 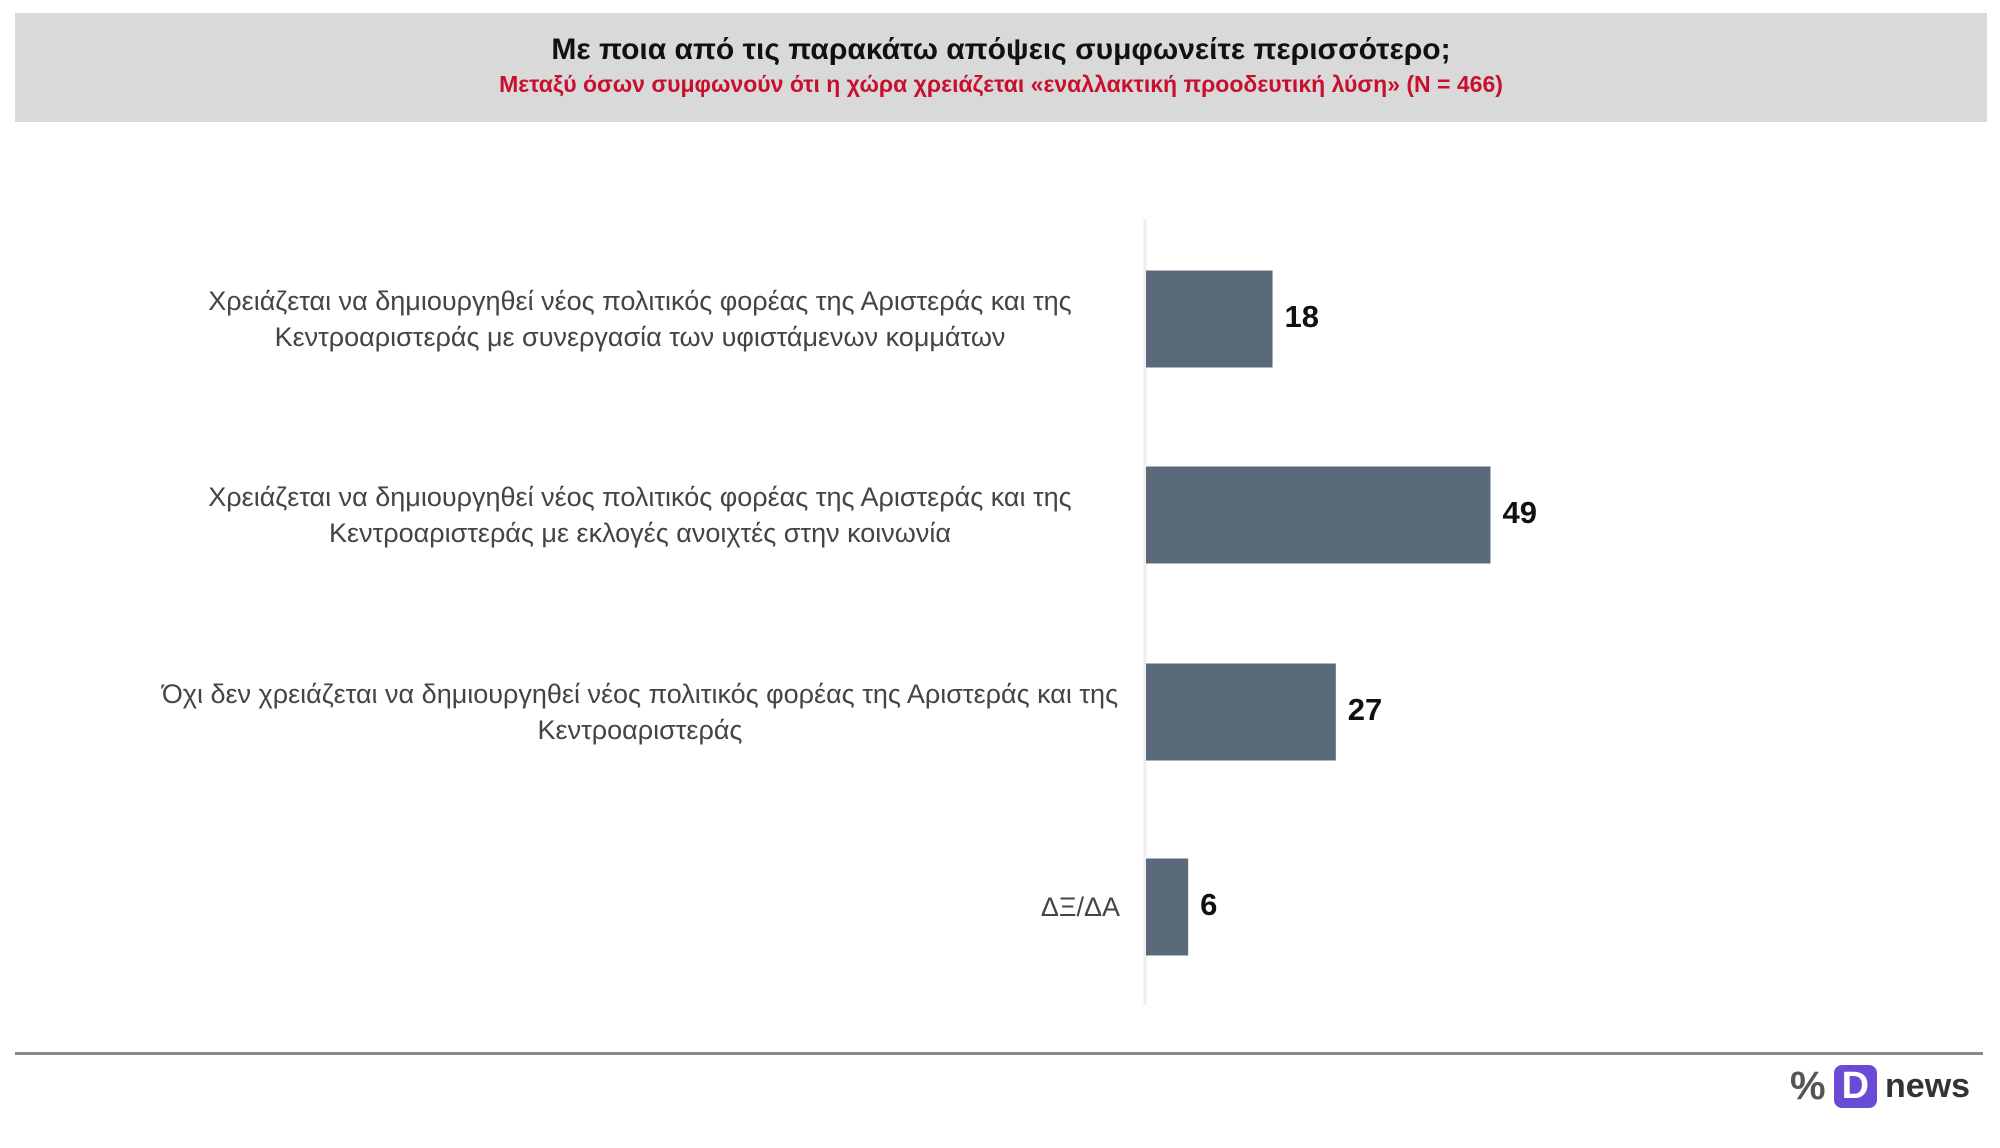 What do you see at coordinates (1519, 512) in the screenshot?
I see `value-label: 49` at bounding box center [1519, 512].